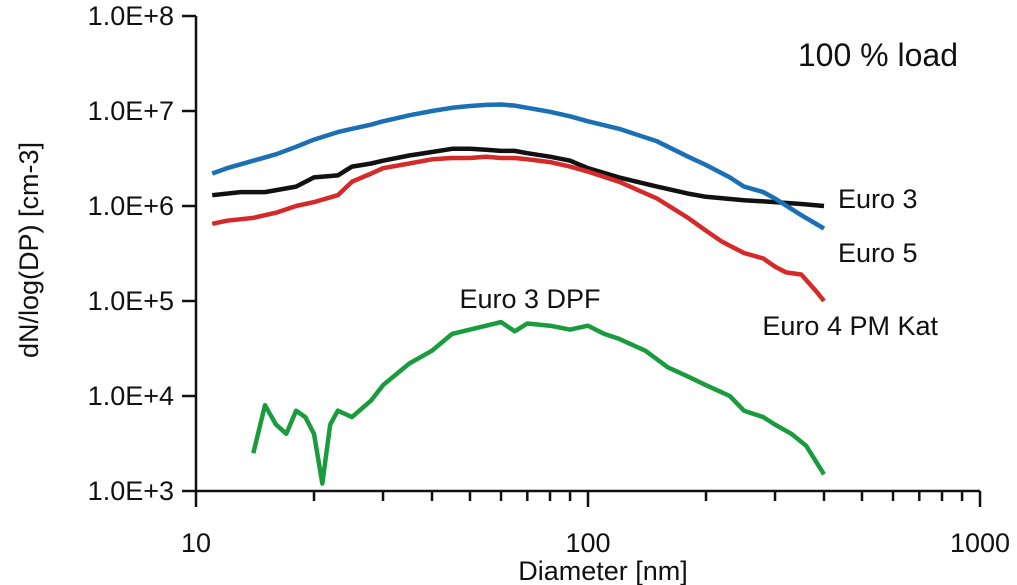  I want to click on y-tick-label: 1.0E+7, so click(131, 111).